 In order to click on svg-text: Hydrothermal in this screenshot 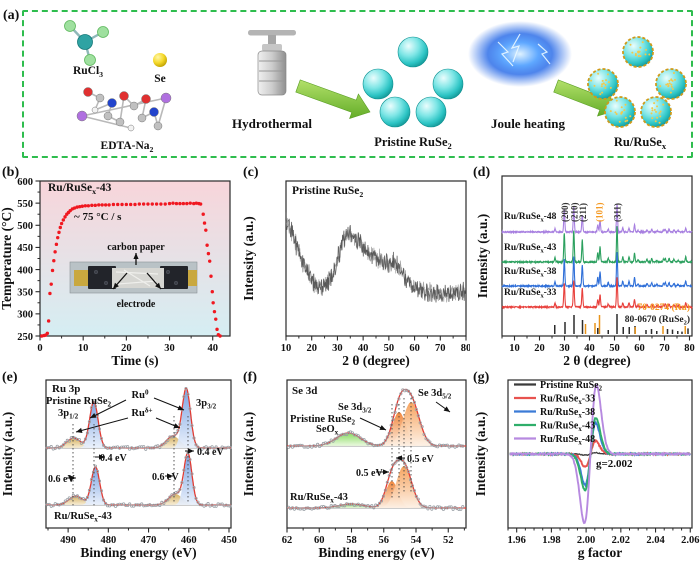, I will do `click(272, 123)`.